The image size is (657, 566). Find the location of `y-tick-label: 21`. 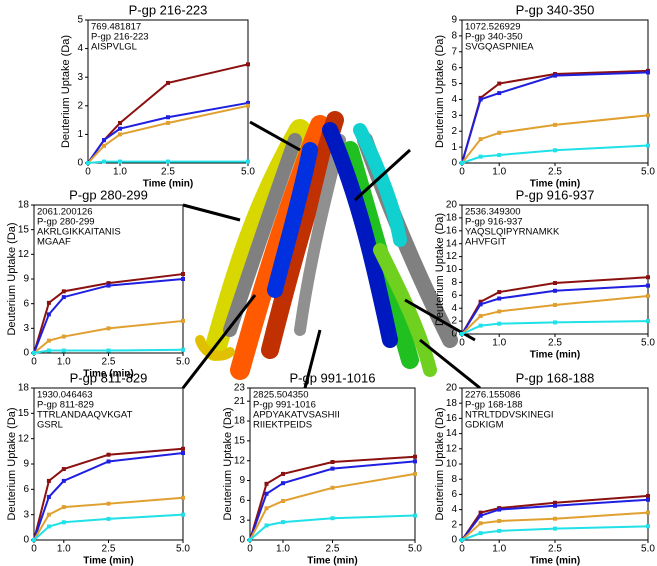

y-tick-label: 21 is located at coordinates (240, 401).